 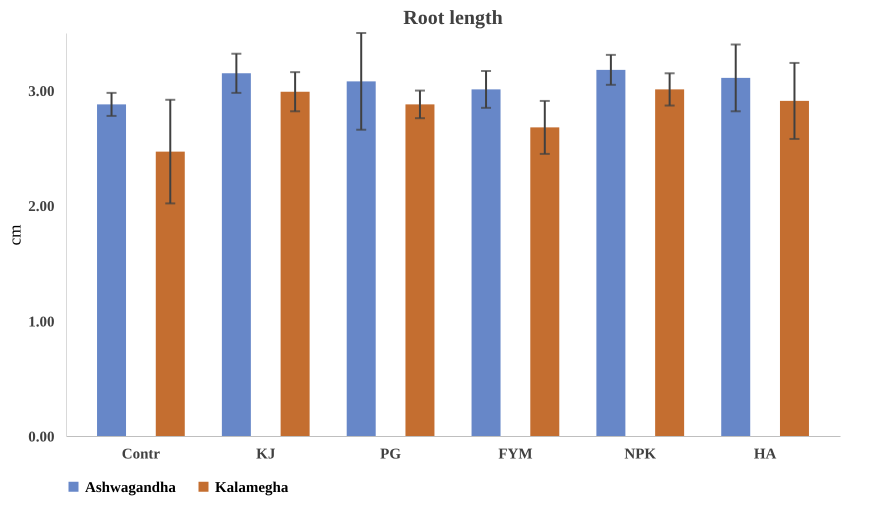 I want to click on x-tick-label: KJ, so click(x=266, y=454).